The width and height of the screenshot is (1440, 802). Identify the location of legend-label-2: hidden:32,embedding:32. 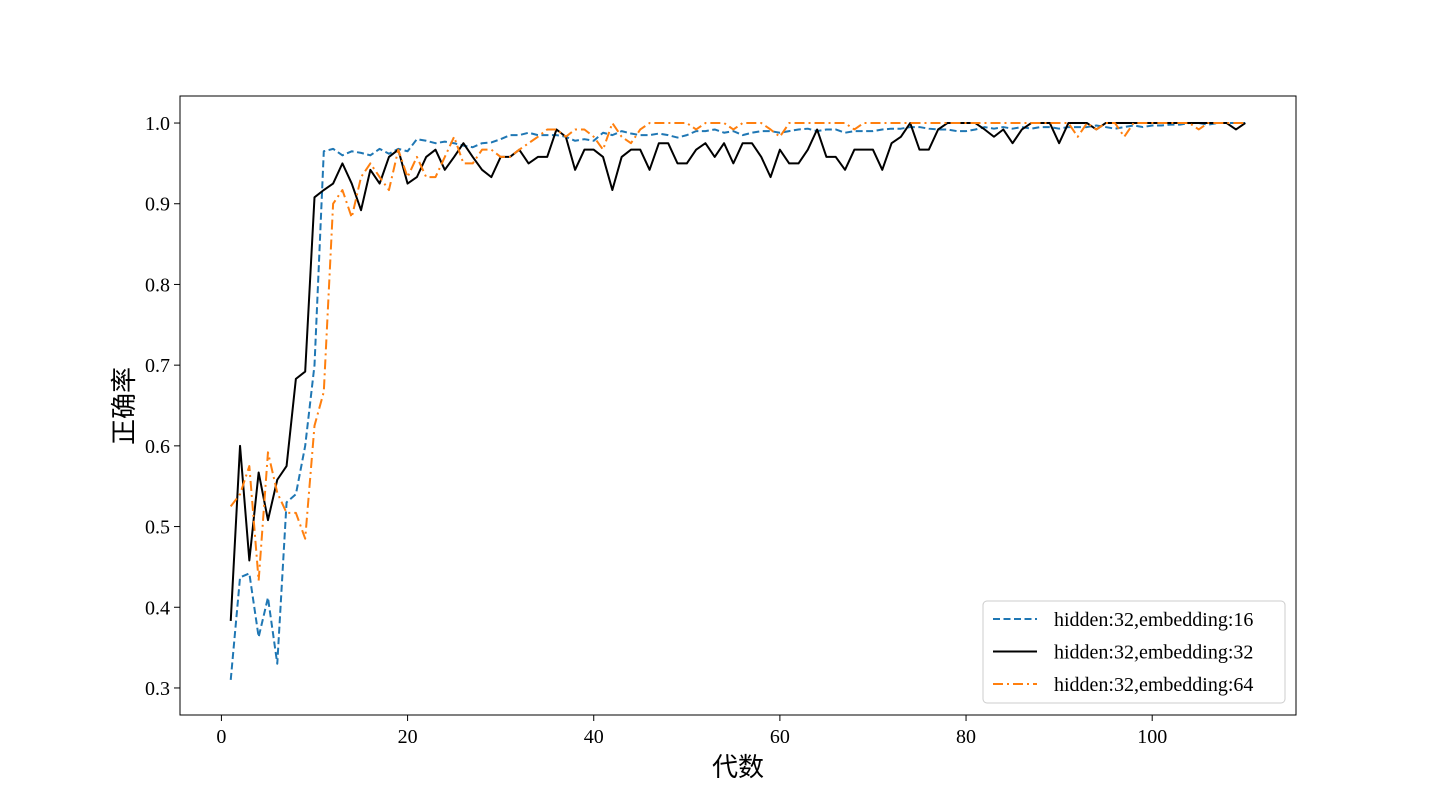
(1153, 653).